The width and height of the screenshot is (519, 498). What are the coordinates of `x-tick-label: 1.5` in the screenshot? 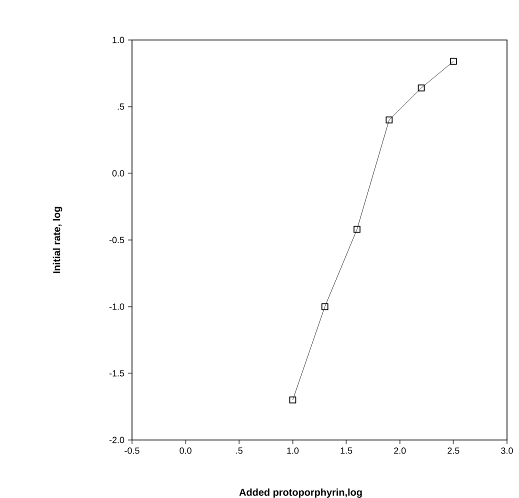 It's located at (346, 451).